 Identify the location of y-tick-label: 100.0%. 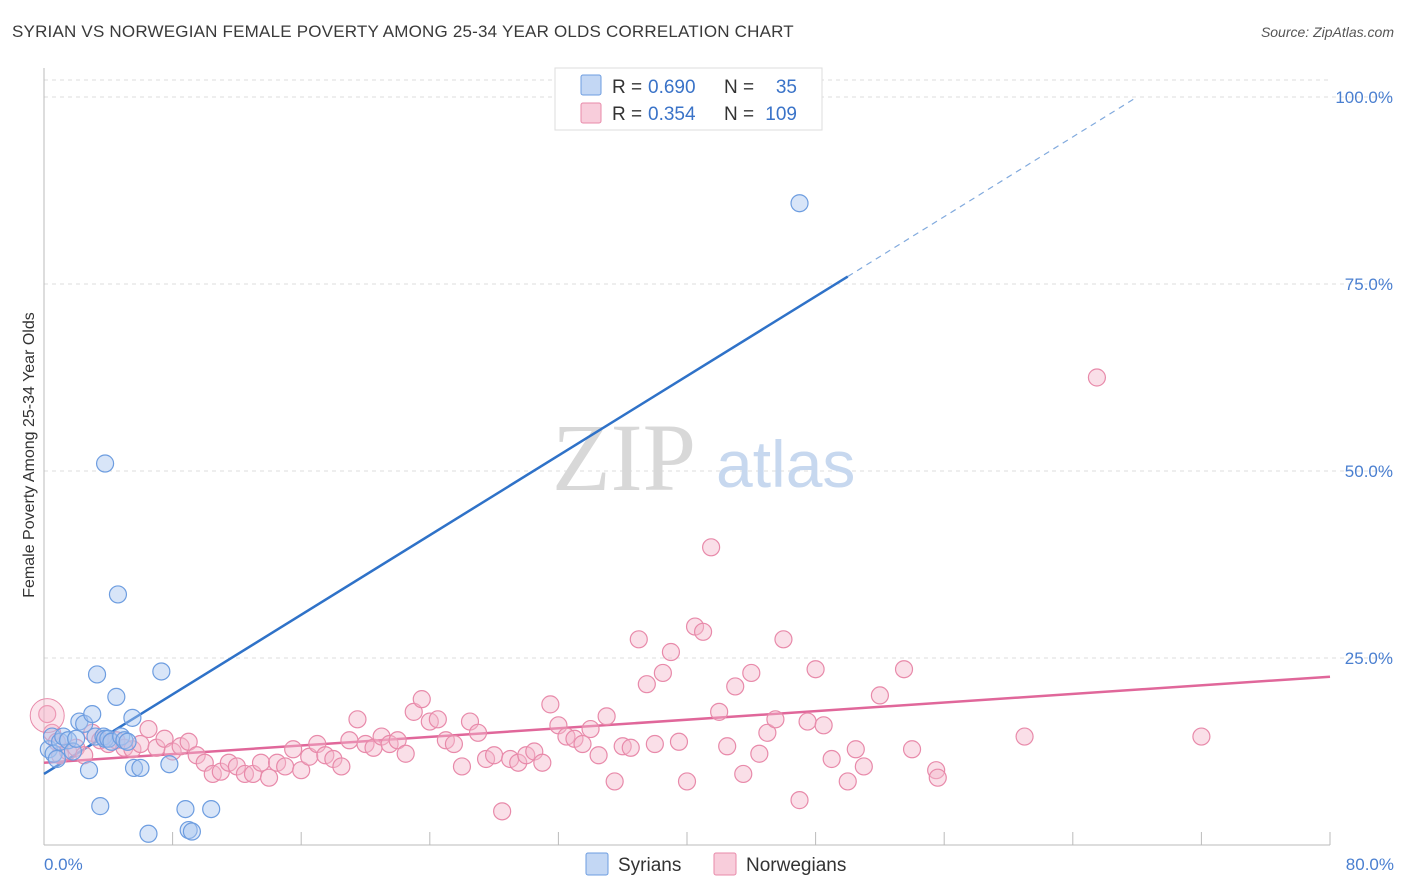
(1364, 97).